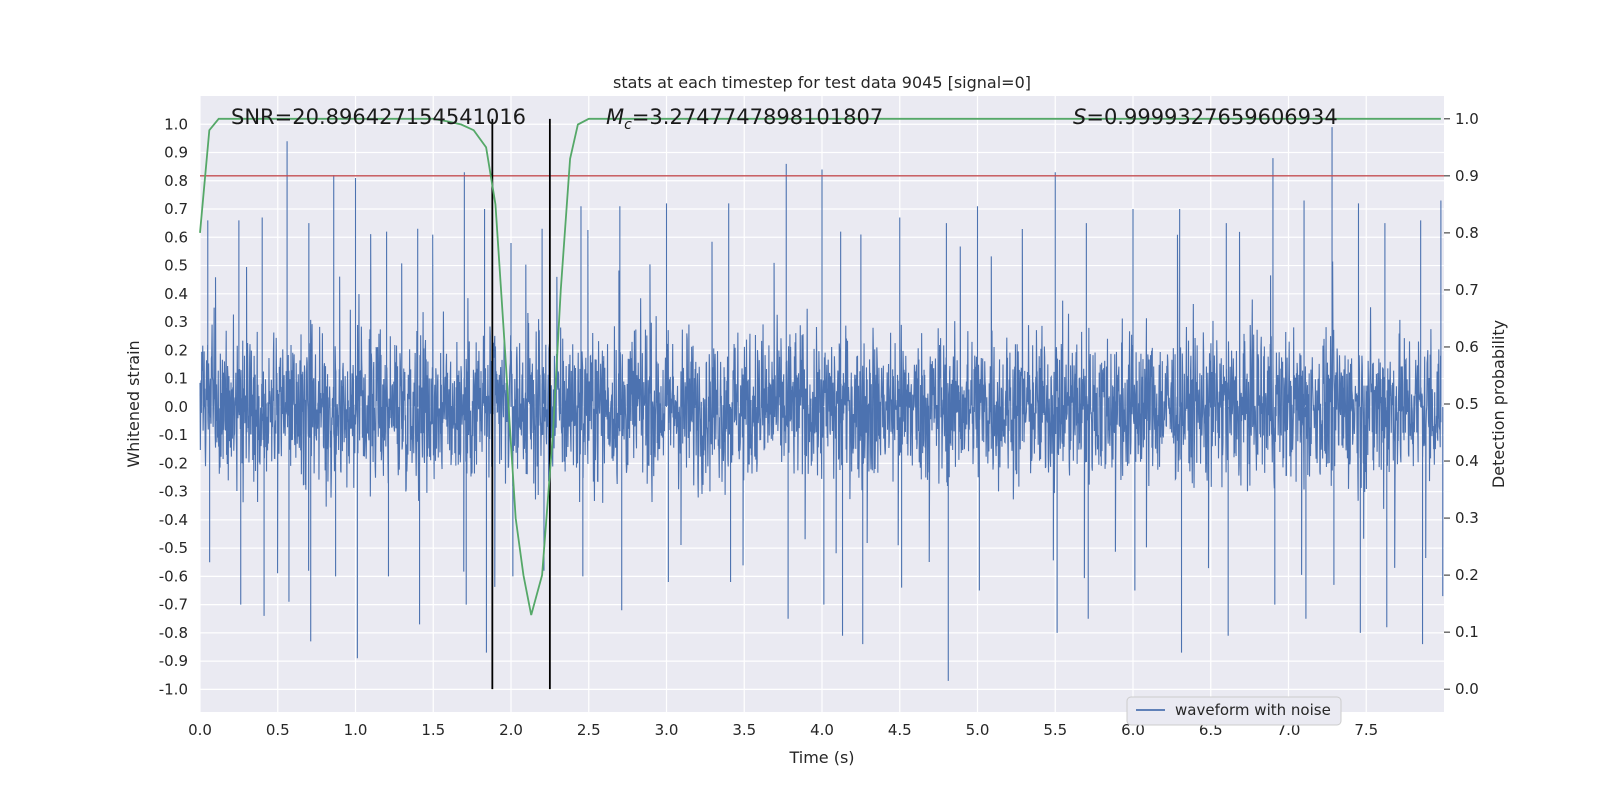 The height and width of the screenshot is (800, 1600). What do you see at coordinates (176, 322) in the screenshot?
I see `y-left-tick-label-7: 0.3` at bounding box center [176, 322].